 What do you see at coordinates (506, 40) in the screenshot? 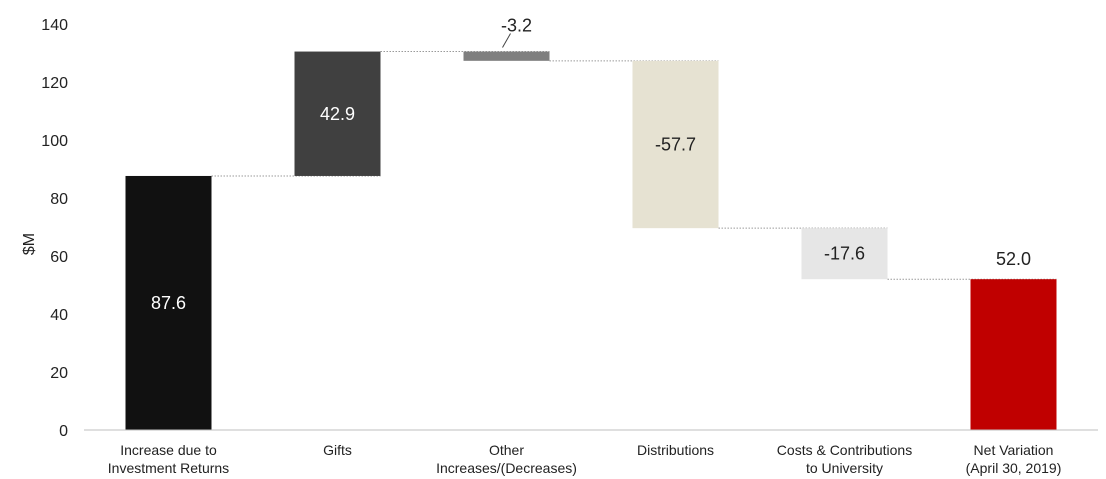
I see `leader-line` at bounding box center [506, 40].